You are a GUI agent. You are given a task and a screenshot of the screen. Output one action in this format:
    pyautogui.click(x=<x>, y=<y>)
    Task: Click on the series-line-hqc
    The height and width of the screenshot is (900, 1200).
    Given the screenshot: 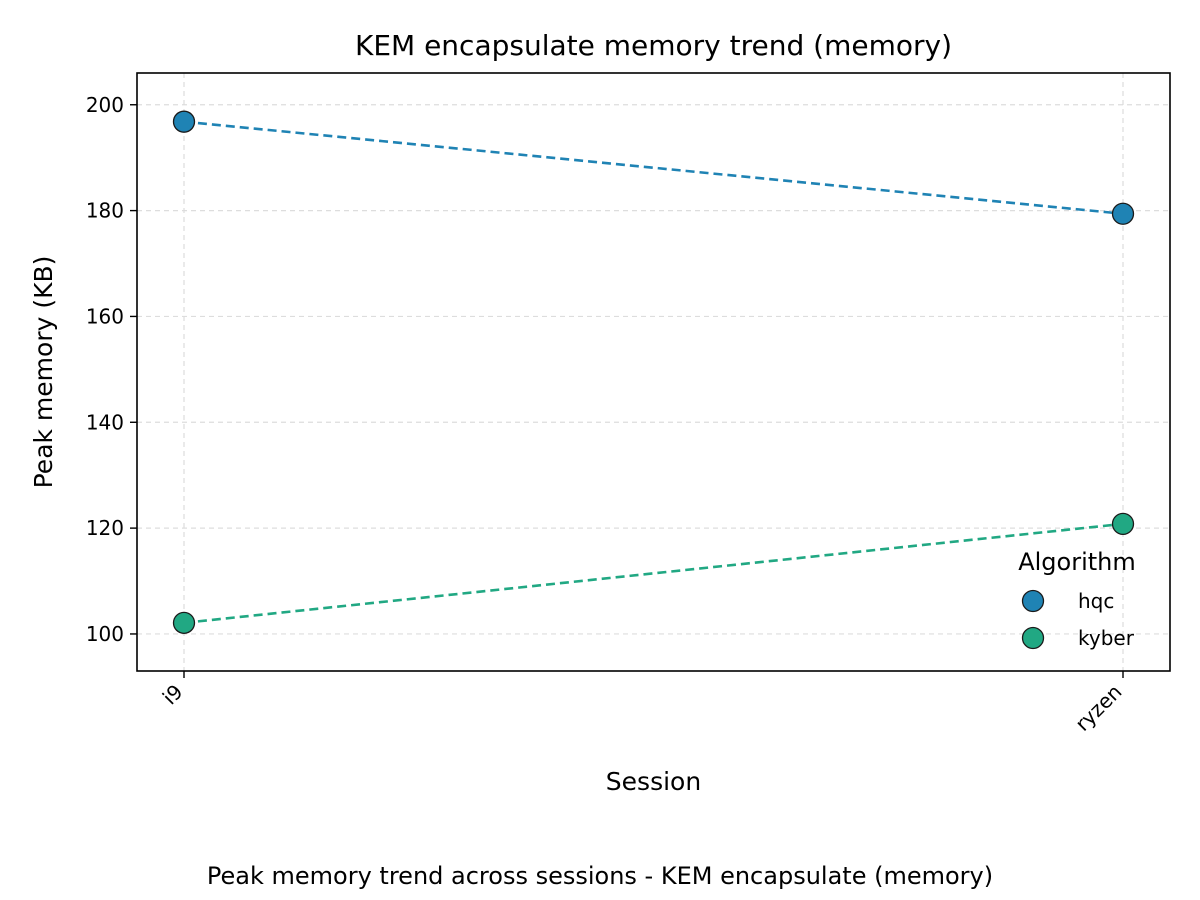 What is the action you would take?
    pyautogui.click(x=653, y=168)
    